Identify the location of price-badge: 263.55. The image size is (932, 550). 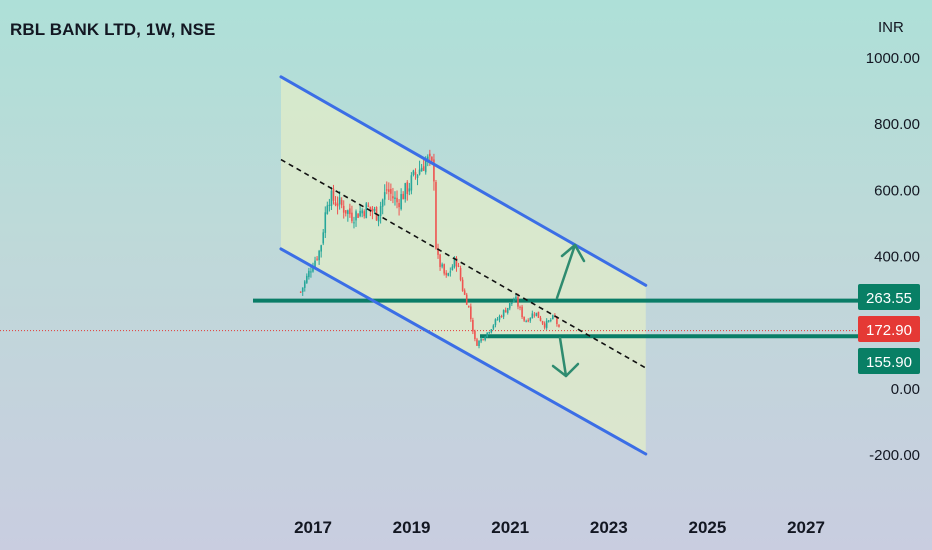
(889, 297).